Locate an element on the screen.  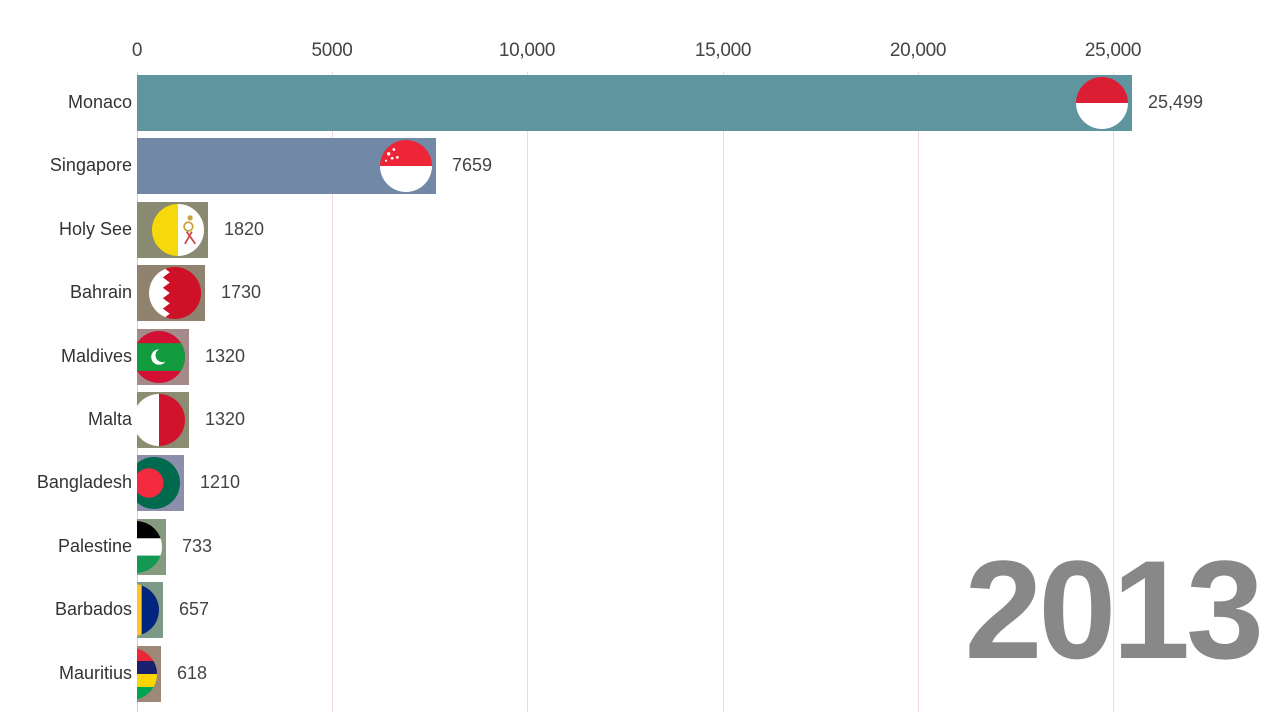
value-label: 25,499 is located at coordinates (1176, 102).